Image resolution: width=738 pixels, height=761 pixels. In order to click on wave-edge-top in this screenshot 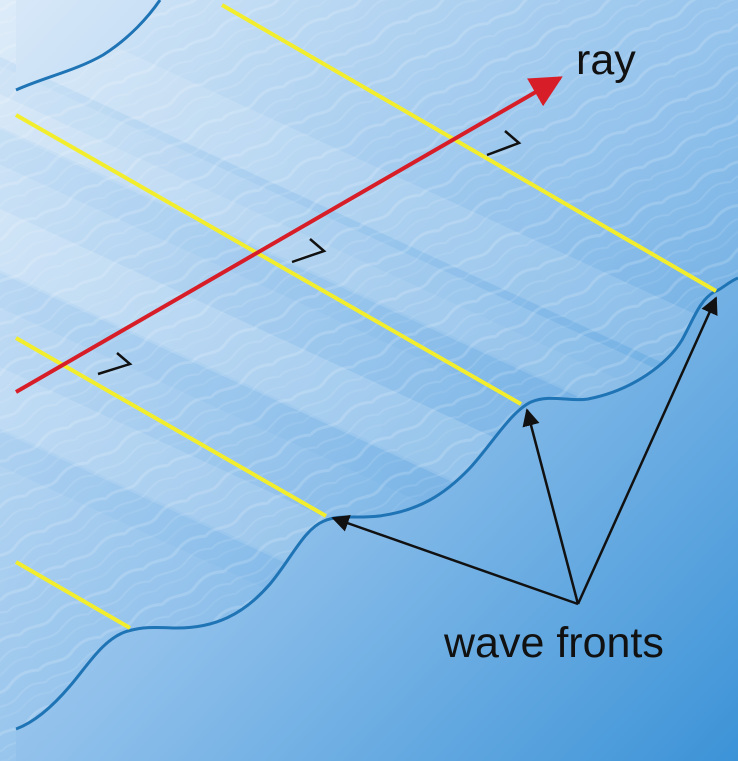, I will do `click(88, 46)`.